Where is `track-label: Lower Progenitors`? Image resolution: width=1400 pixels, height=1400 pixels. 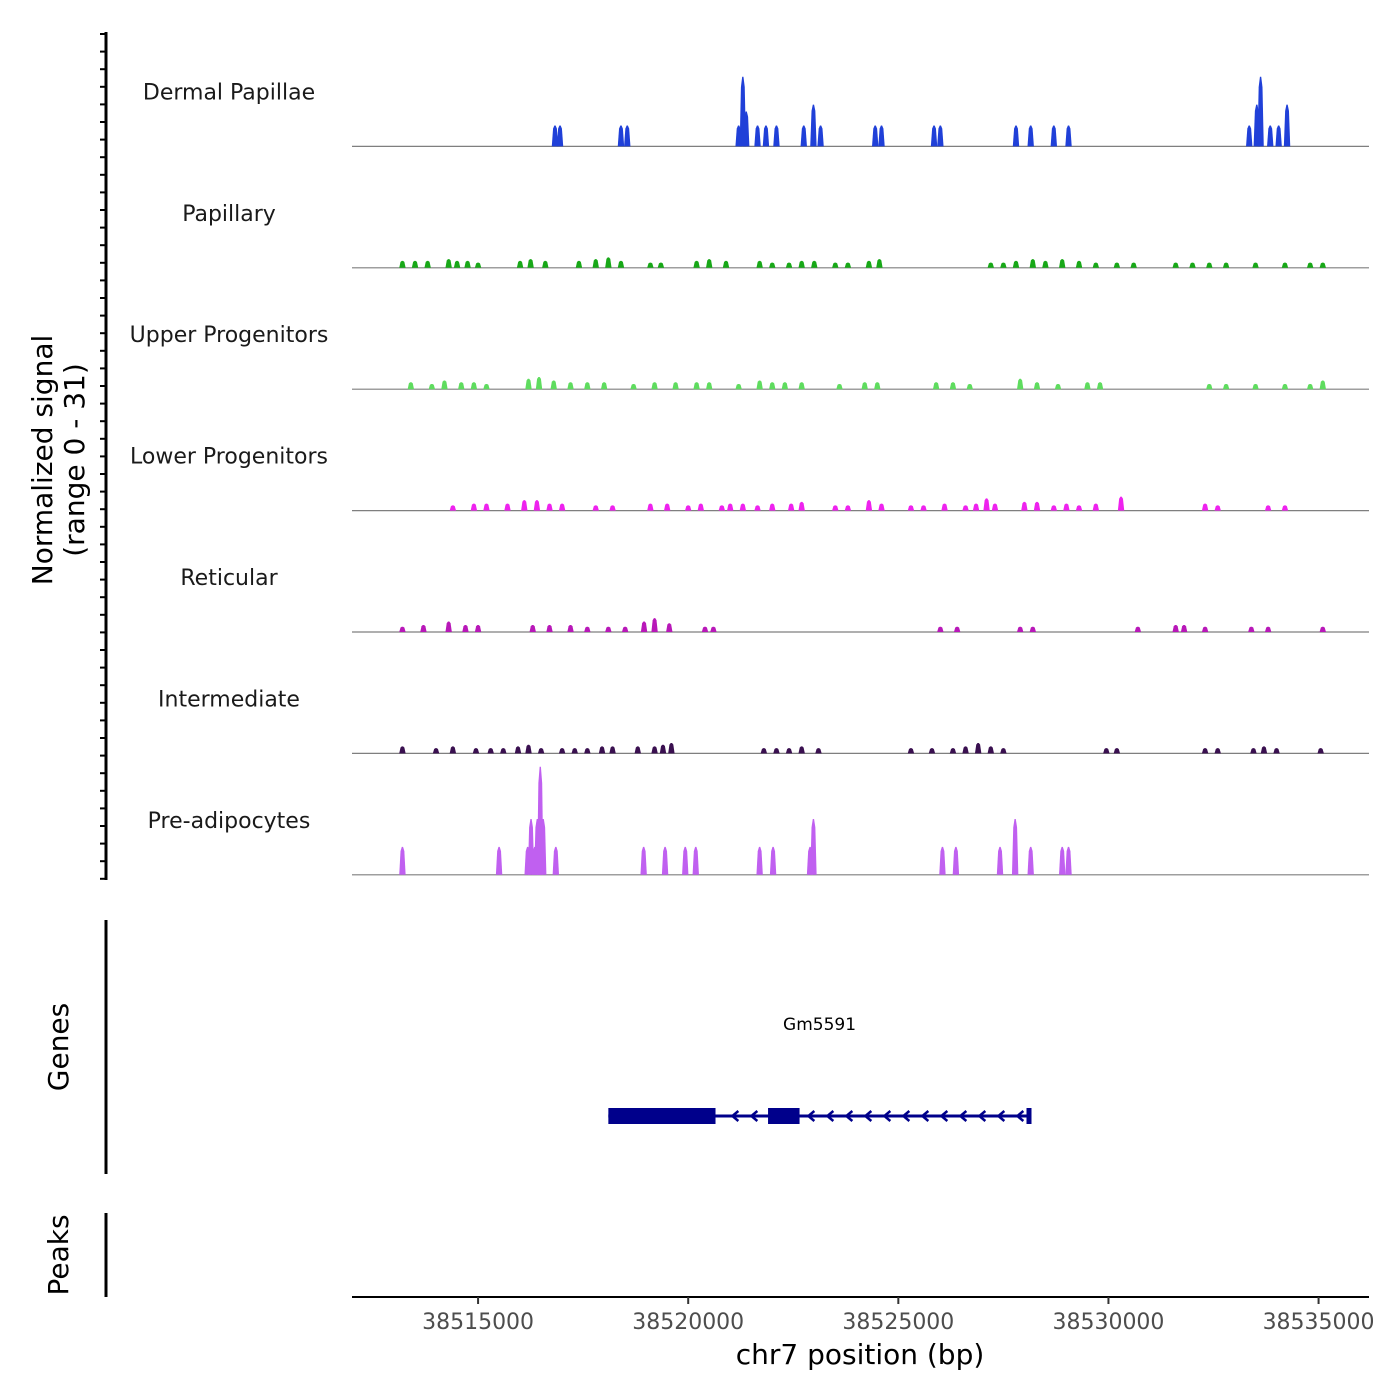 track-label: Lower Progenitors is located at coordinates (229, 457).